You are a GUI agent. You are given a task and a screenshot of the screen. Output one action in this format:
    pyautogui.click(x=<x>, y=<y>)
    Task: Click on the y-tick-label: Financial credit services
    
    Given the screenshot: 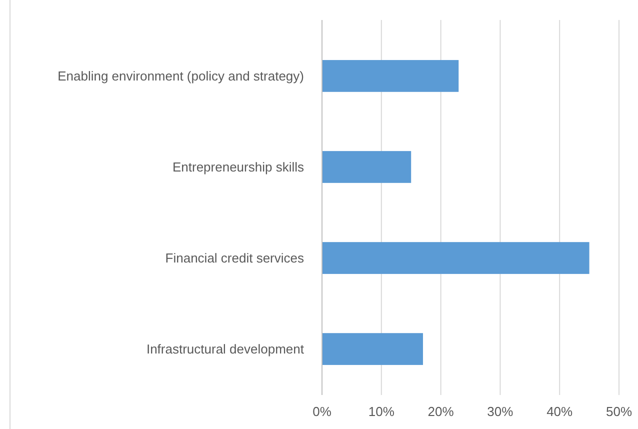 What is the action you would take?
    pyautogui.click(x=234, y=258)
    